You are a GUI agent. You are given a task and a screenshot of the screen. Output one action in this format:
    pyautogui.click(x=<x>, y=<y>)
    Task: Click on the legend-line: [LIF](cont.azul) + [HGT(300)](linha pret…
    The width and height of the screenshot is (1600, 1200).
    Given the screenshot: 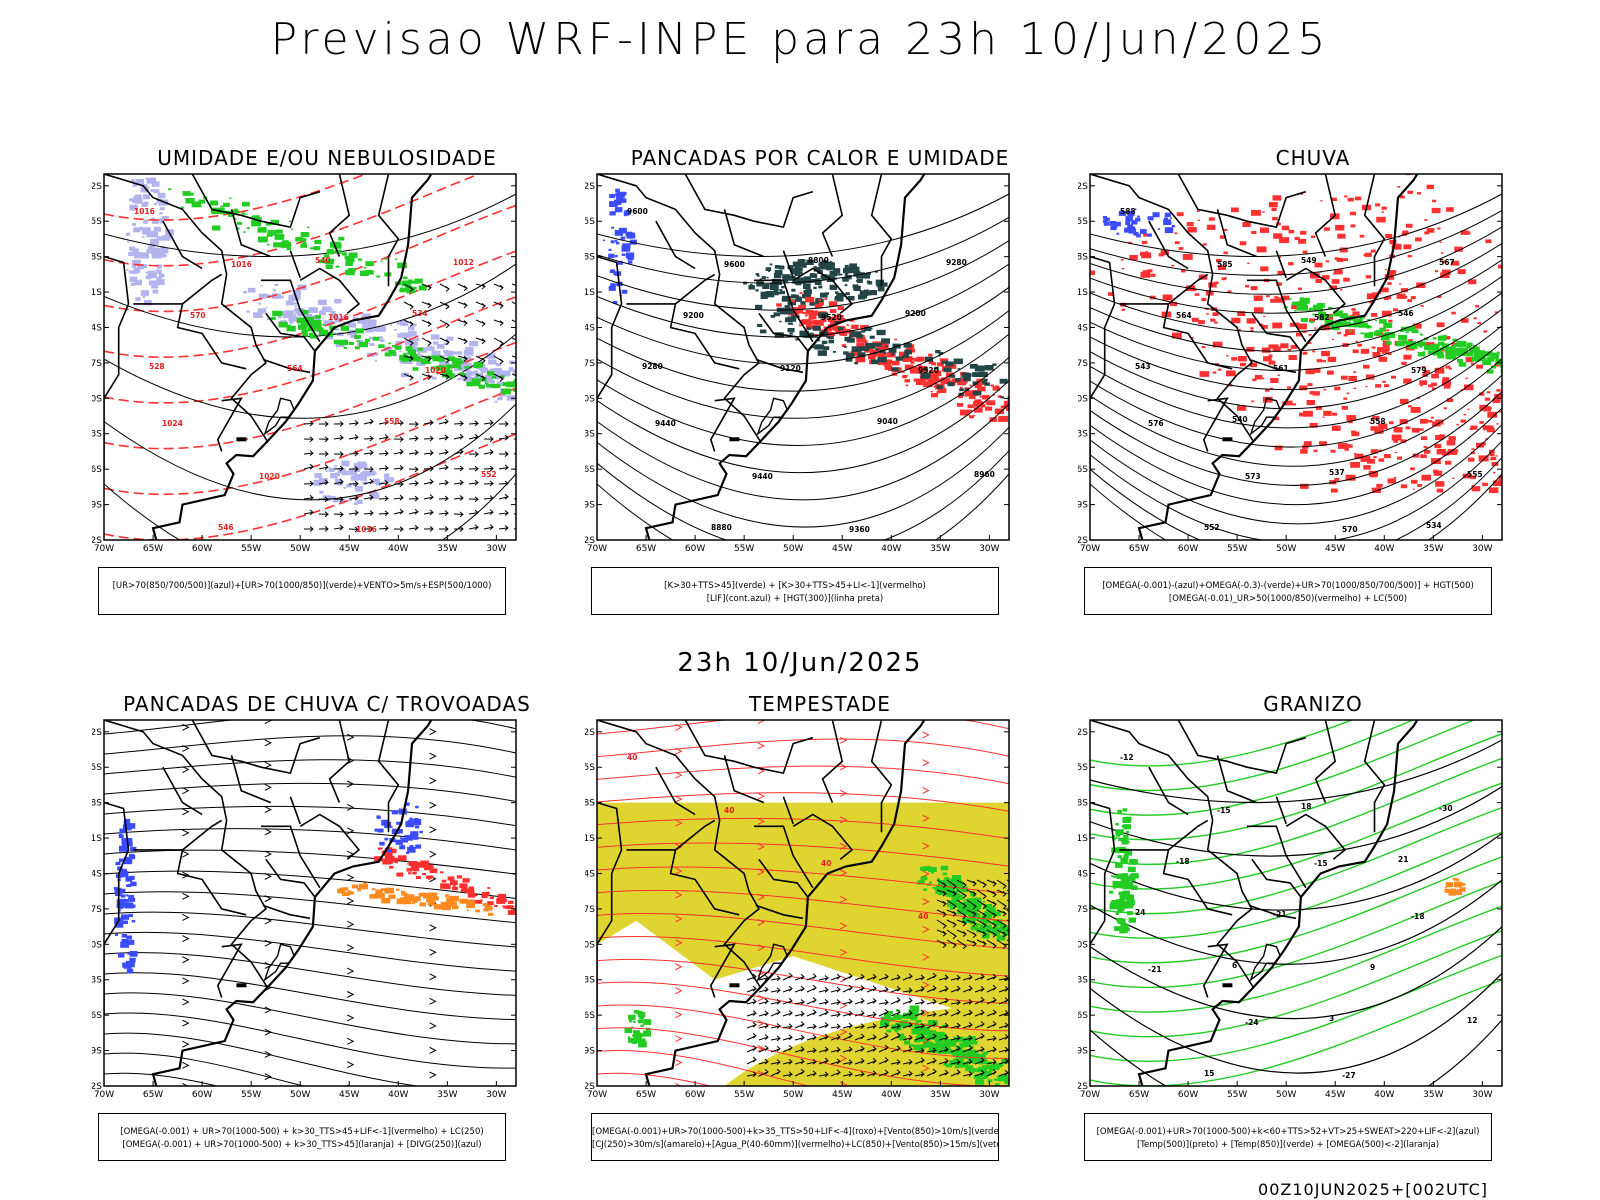 What is the action you would take?
    pyautogui.click(x=795, y=599)
    